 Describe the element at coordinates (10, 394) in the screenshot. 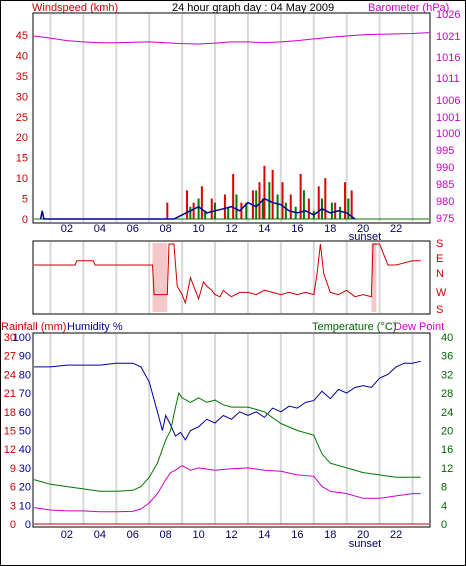

I see `rain-tick-label: 21` at that location.